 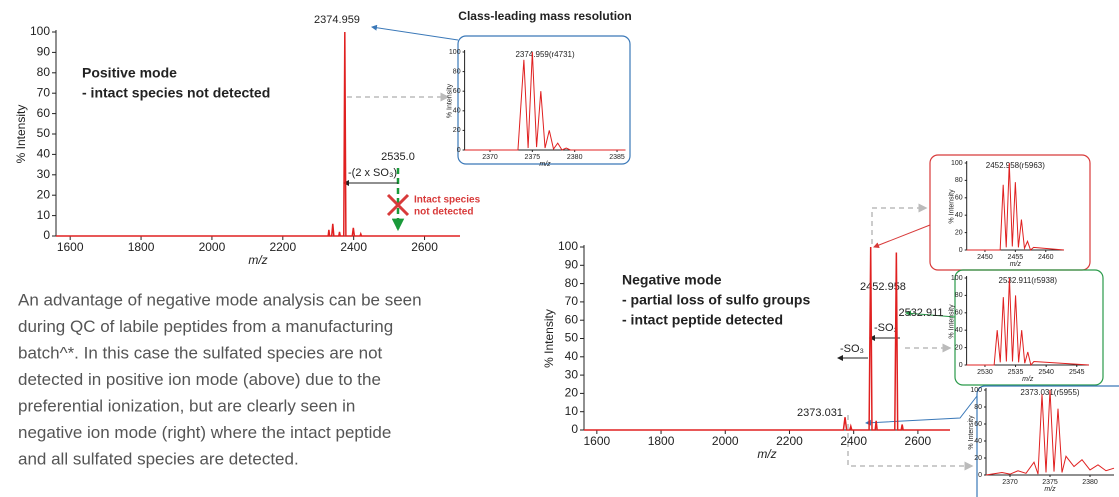 I want to click on x-tick-label: 2545, so click(x=1077, y=372).